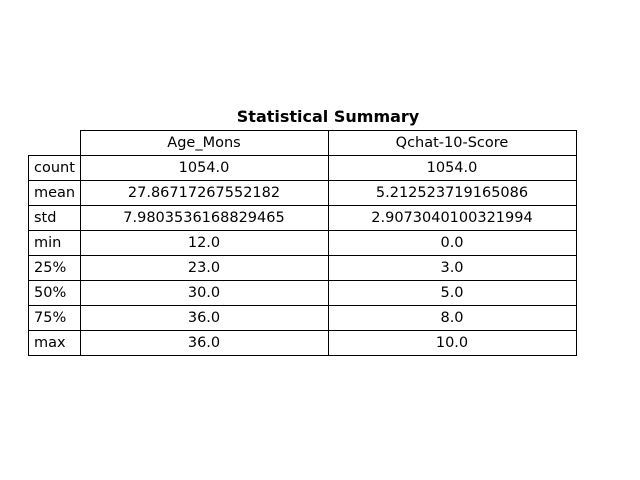 The image size is (640, 480). What do you see at coordinates (54, 318) in the screenshot?
I see `row-label: 75%` at bounding box center [54, 318].